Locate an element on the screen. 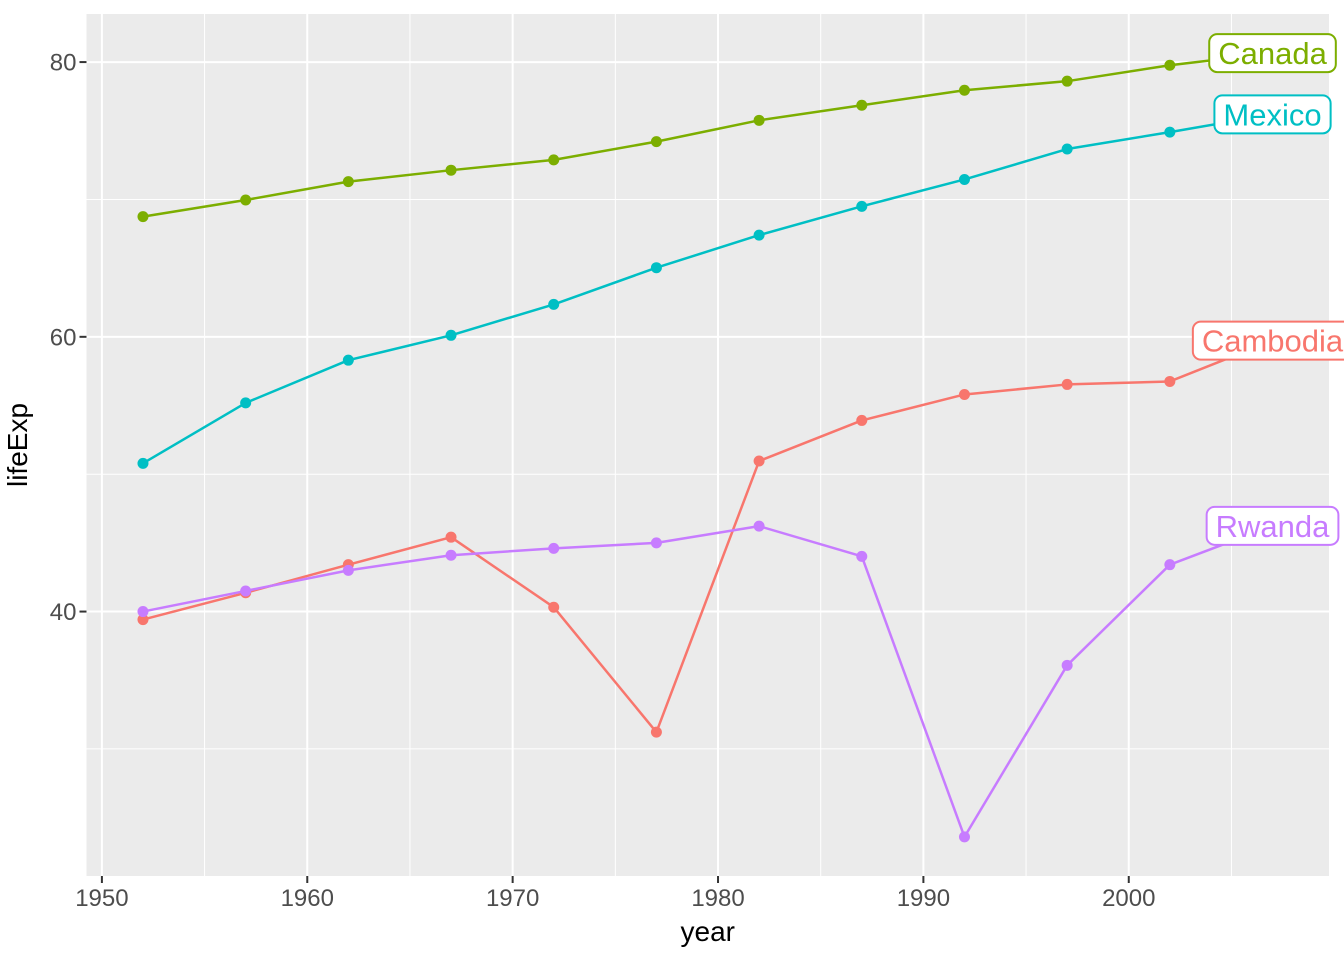 Image resolution: width=1344 pixels, height=960 pixels. direct-label-text: Rwanda is located at coordinates (1273, 526).